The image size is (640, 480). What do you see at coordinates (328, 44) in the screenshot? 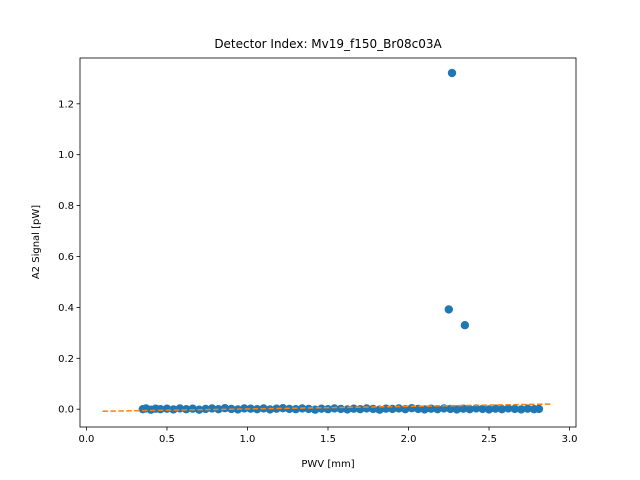
I see `chart-title: Detector Index: Mv19_f150_Br08c03A` at bounding box center [328, 44].